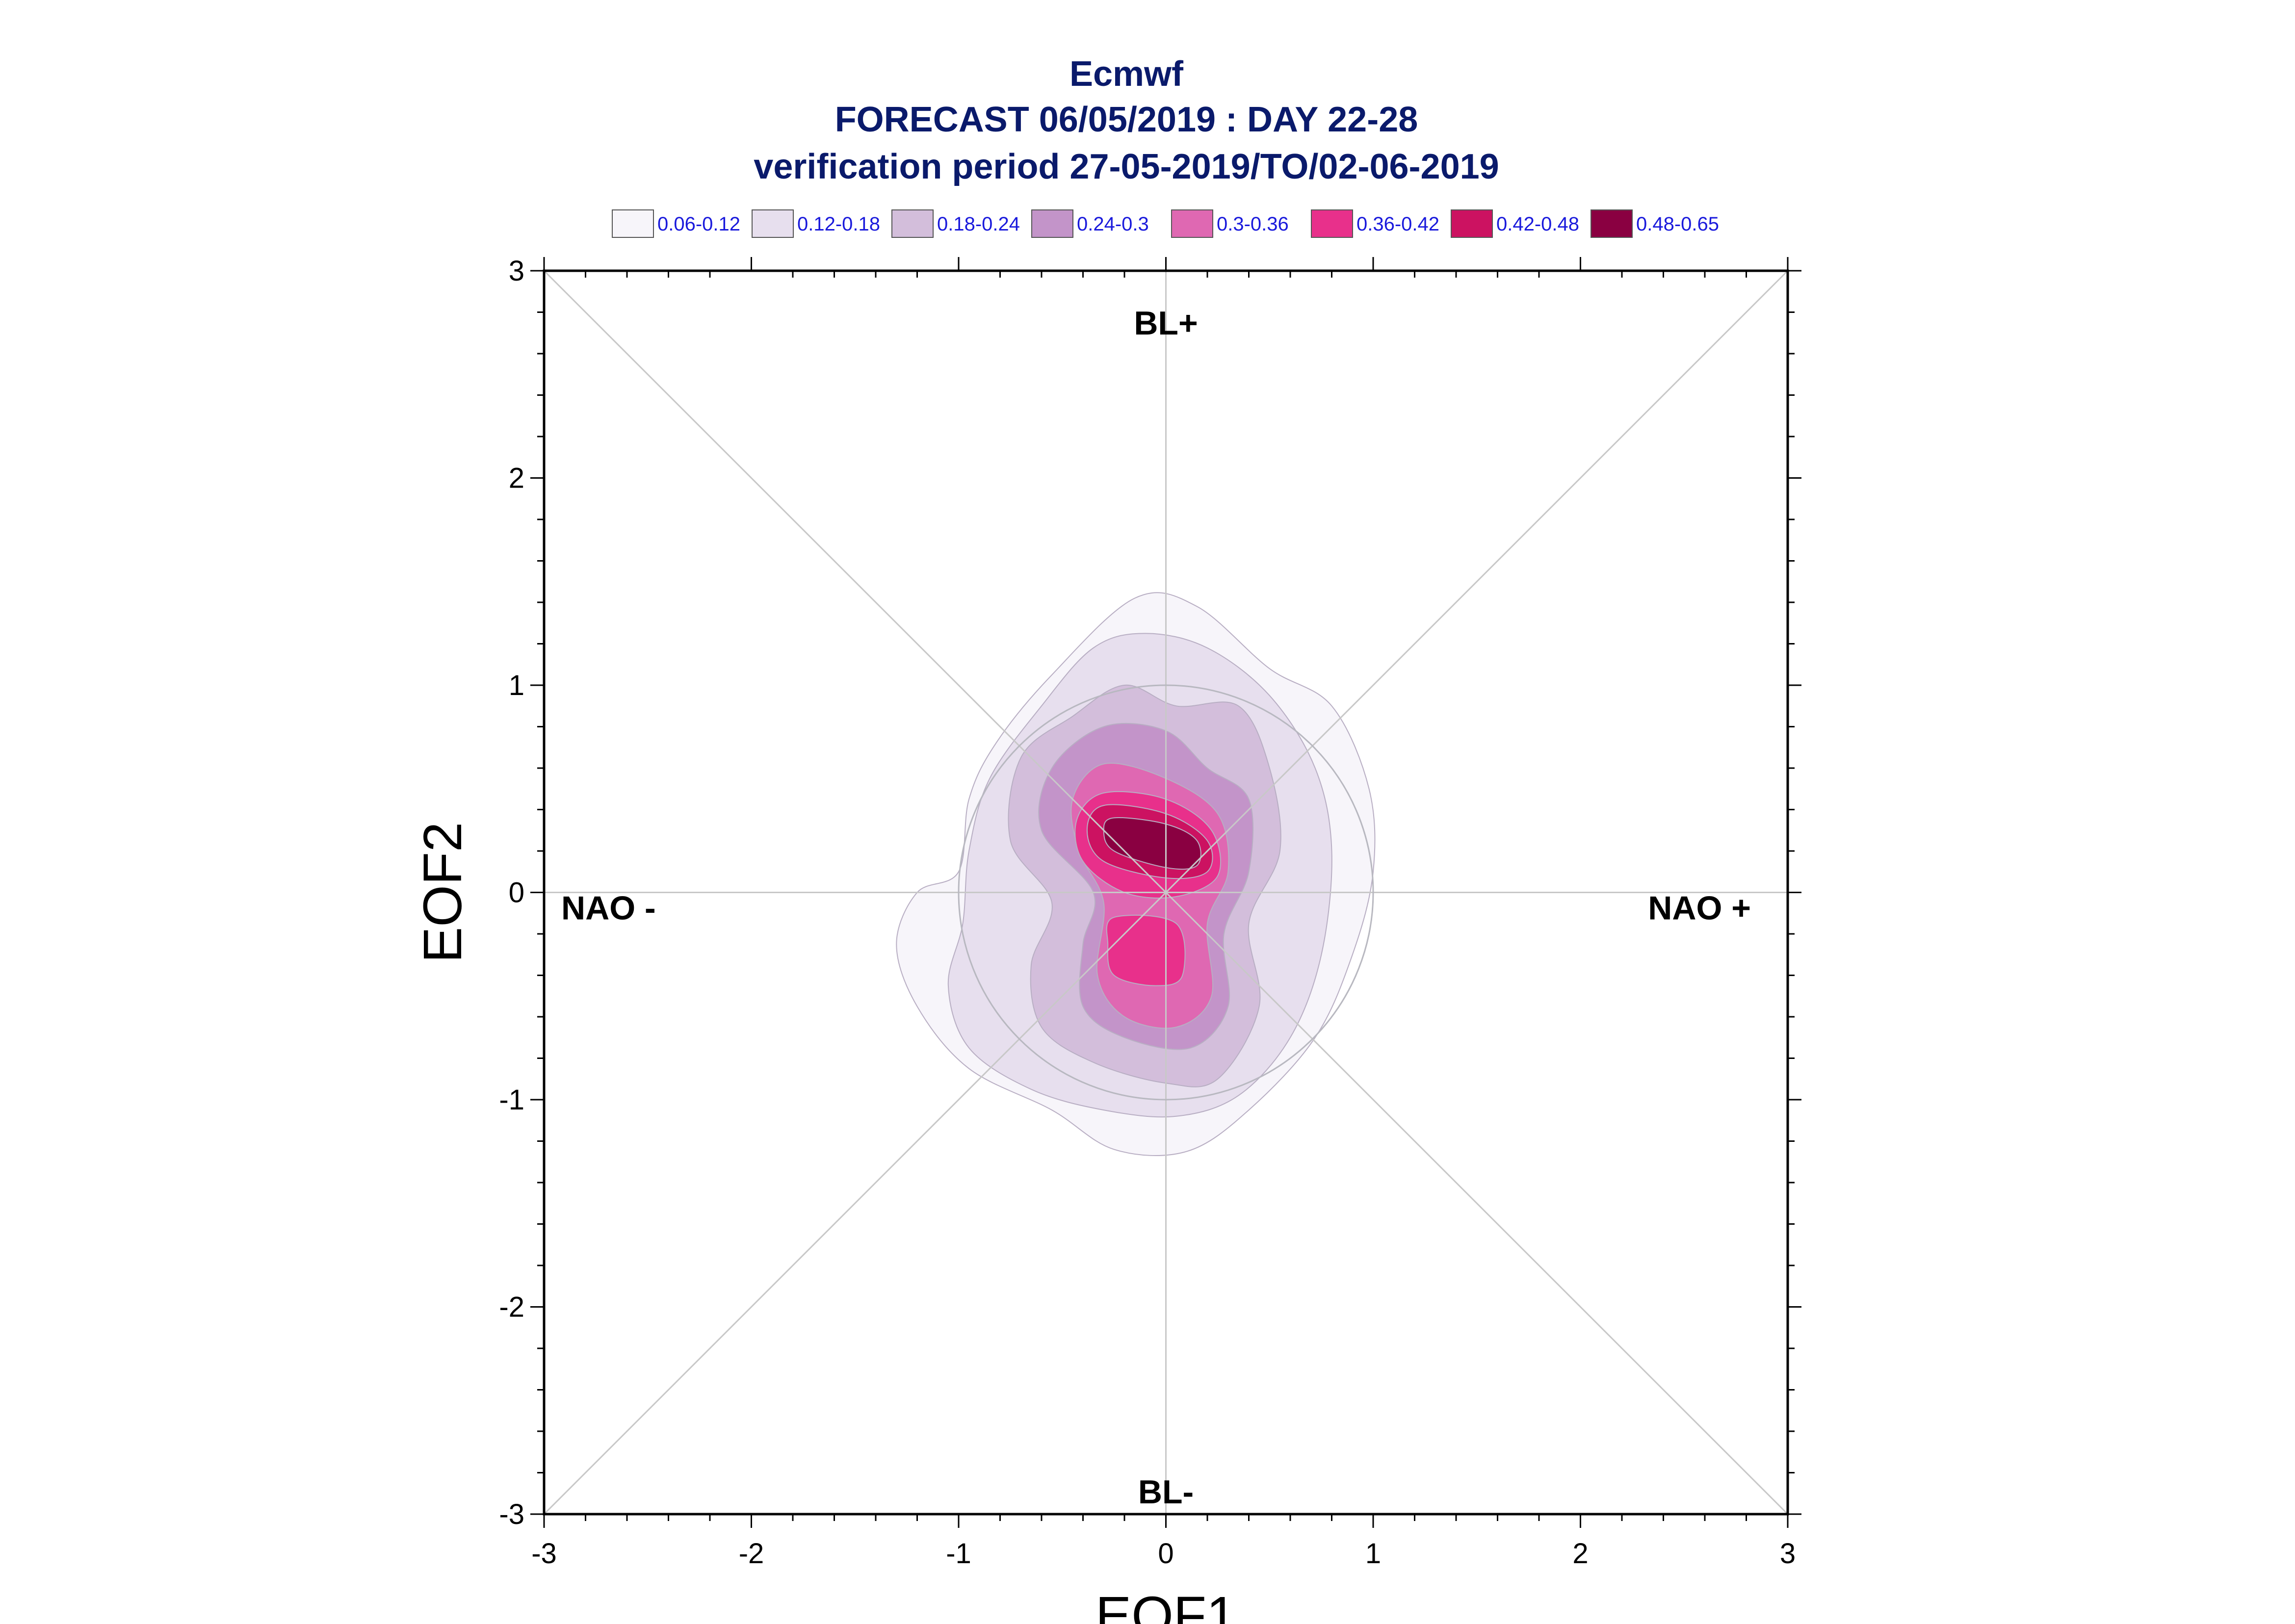  Describe the element at coordinates (544, 1554) in the screenshot. I see `x-tick-label: -3` at that location.